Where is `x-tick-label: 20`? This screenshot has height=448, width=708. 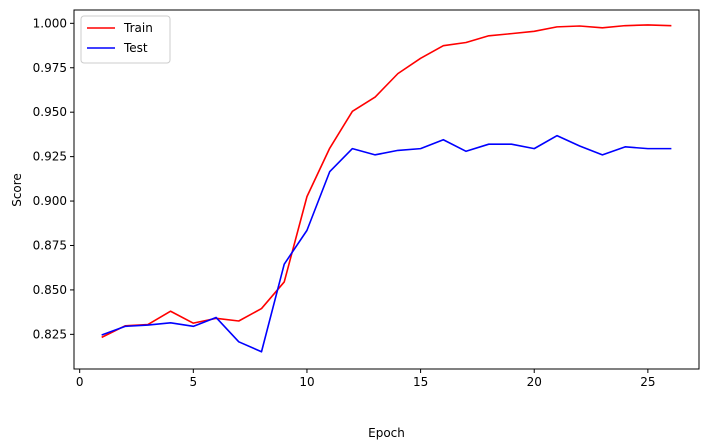 x-tick-label: 20 is located at coordinates (534, 382).